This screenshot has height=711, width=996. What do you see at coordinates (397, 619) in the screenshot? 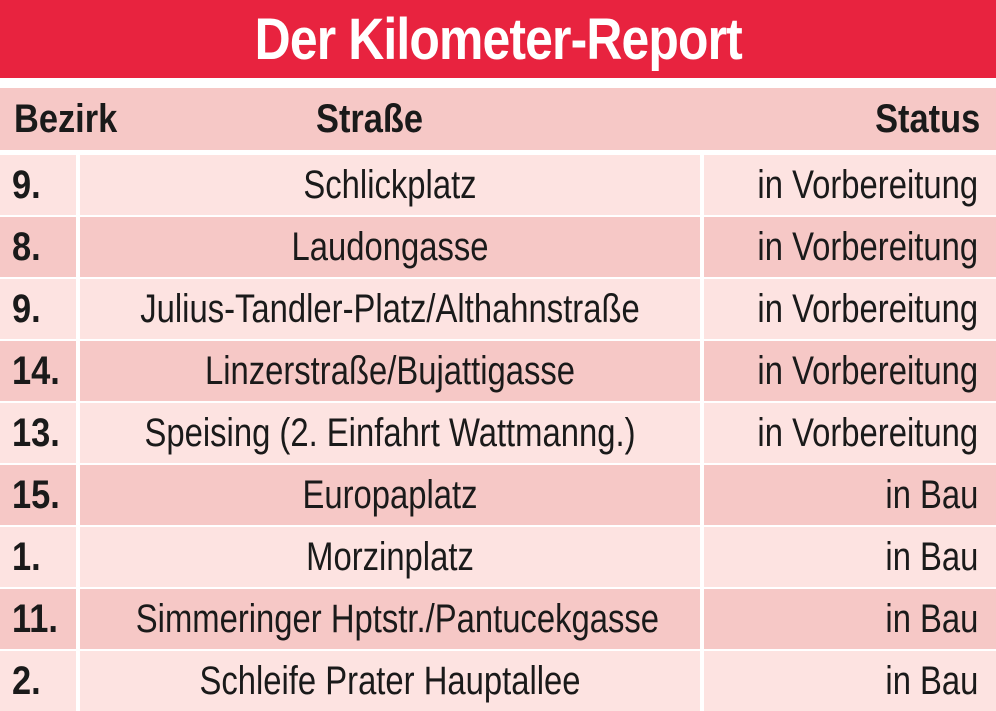
I see `strasse-value: Simmeringer Hptstr./Pantucekgasse` at bounding box center [397, 619].